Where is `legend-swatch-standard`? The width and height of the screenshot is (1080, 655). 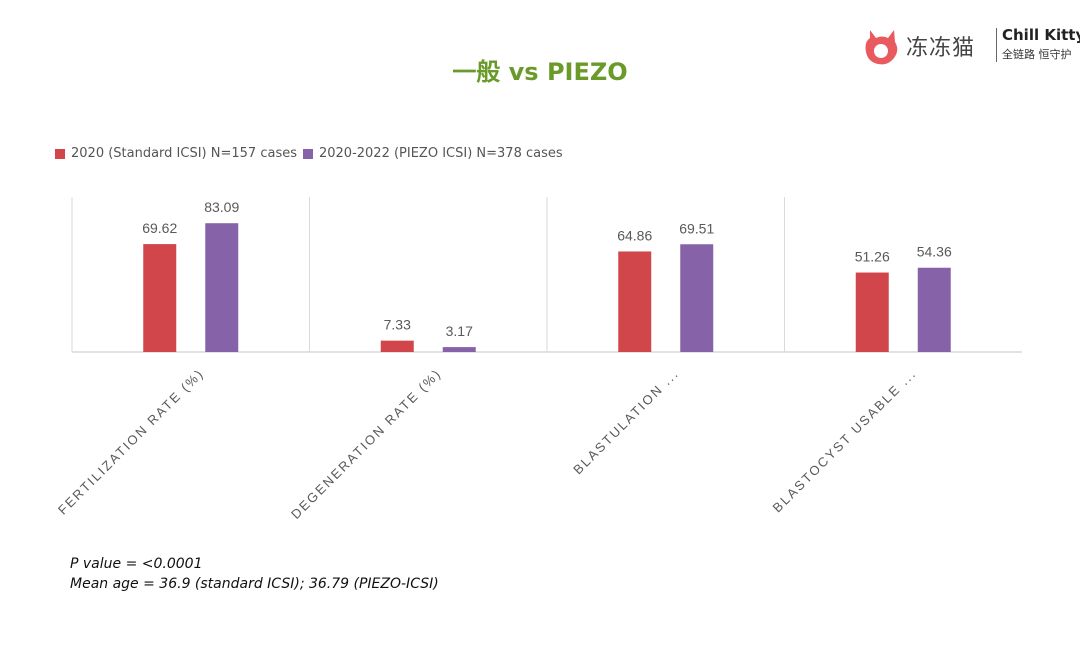
legend-swatch-standard is located at coordinates (60, 153).